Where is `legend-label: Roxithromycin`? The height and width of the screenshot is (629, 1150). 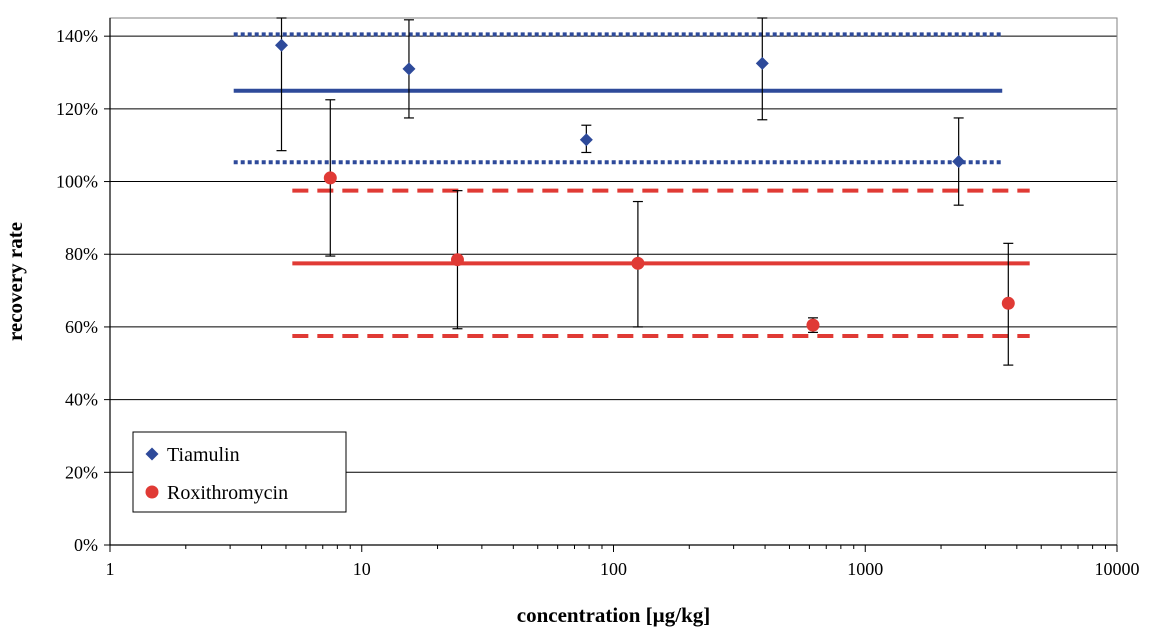
legend-label: Roxithromycin is located at coordinates (227, 493).